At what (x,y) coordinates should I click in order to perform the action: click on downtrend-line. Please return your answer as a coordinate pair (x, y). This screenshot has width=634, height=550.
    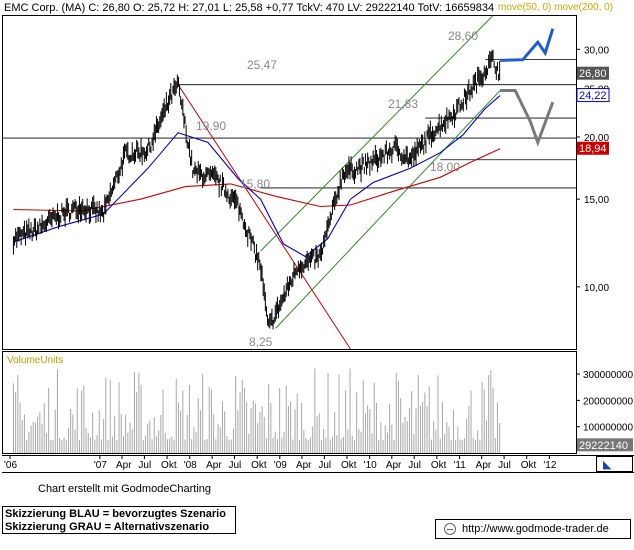
    Looking at the image, I should click on (264, 217).